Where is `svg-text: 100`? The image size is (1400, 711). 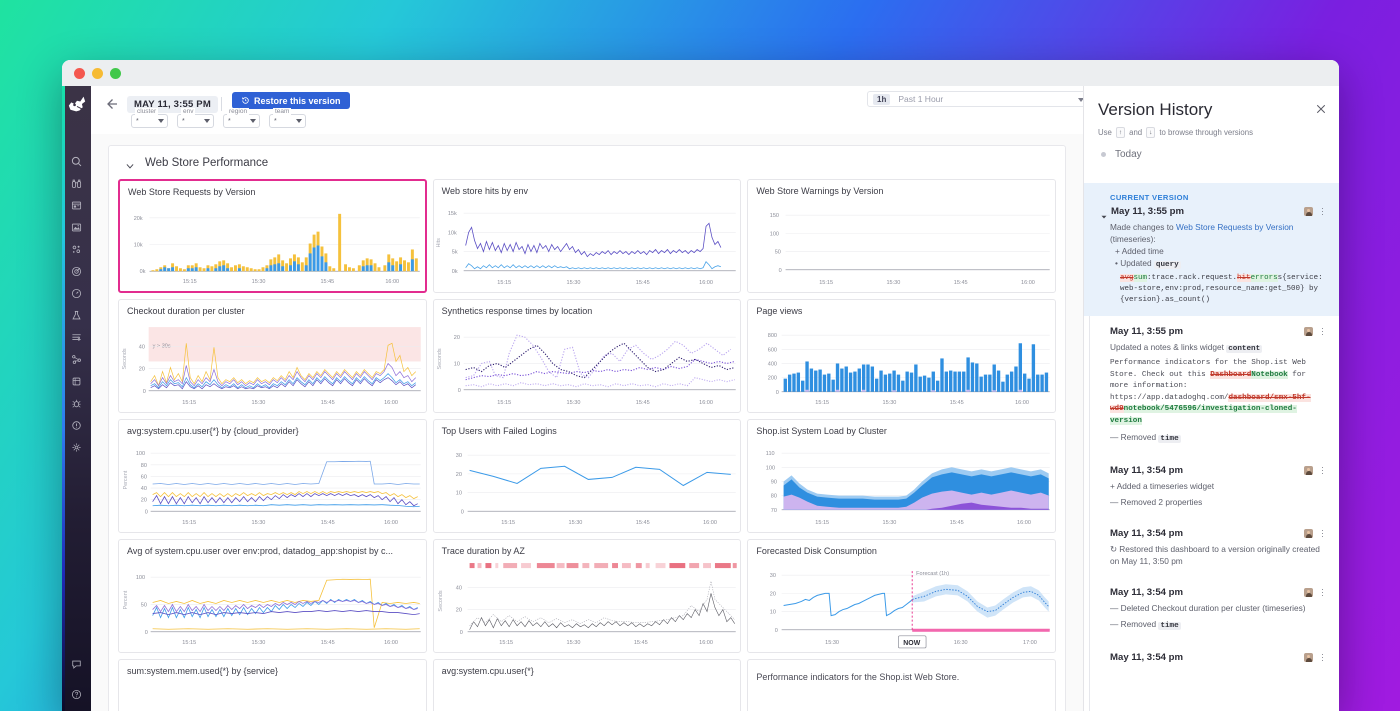
svg-text: 100 is located at coordinates (770, 468).